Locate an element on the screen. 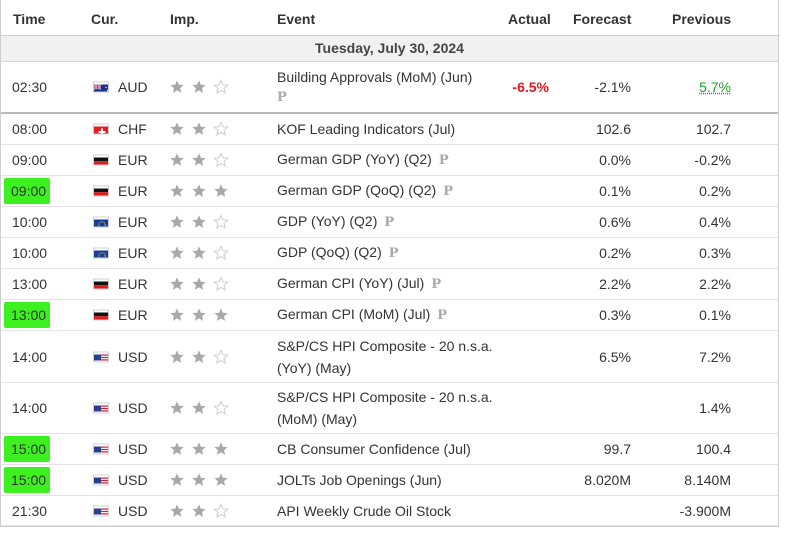 Image resolution: width=785 pixels, height=535 pixels. column-header-previous: Previous is located at coordinates (702, 19).